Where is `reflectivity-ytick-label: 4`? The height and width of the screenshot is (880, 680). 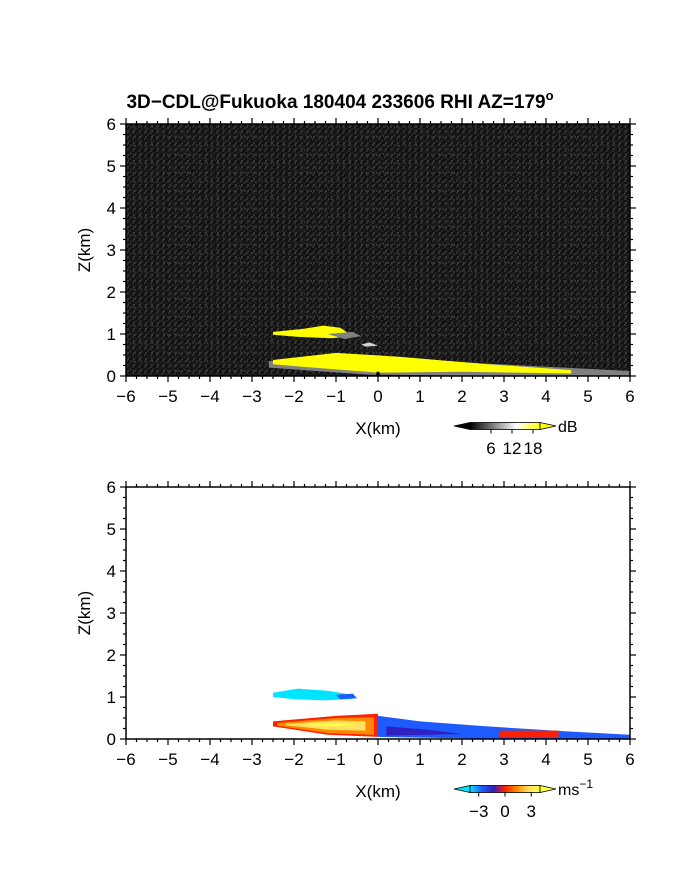
reflectivity-ytick-label: 4 is located at coordinates (111, 208).